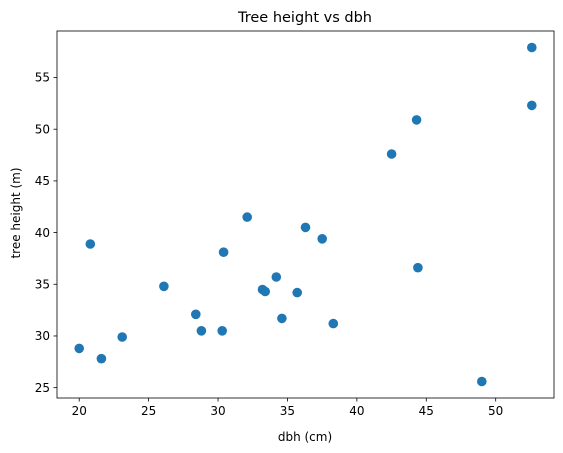  What do you see at coordinates (305, 437) in the screenshot?
I see `x-axis-label: dbh (cm)` at bounding box center [305, 437].